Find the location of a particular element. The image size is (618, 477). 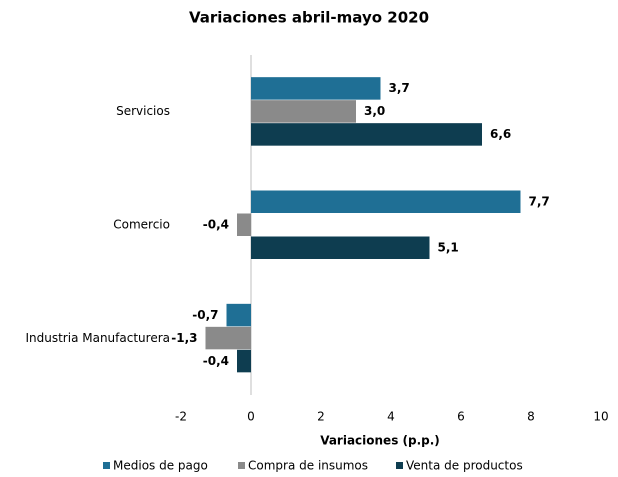

legend-label: Compra de insumos is located at coordinates (308, 466).